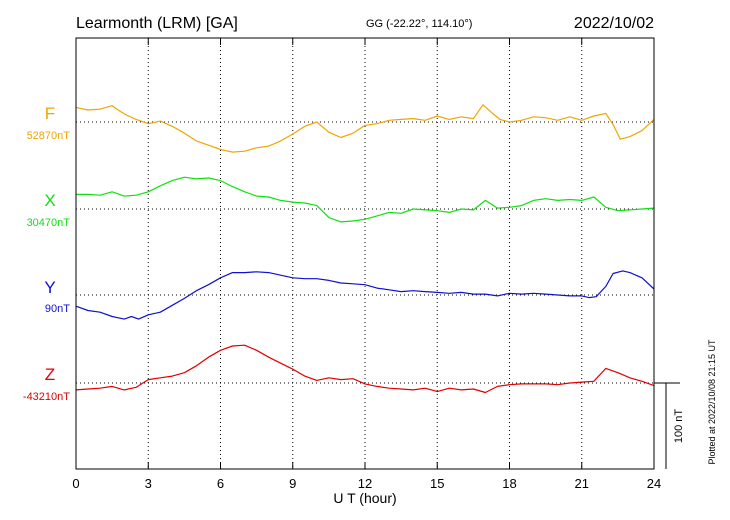 The height and width of the screenshot is (520, 730). What do you see at coordinates (669, 425) in the screenshot?
I see `scale-bar: 100 nT` at bounding box center [669, 425].